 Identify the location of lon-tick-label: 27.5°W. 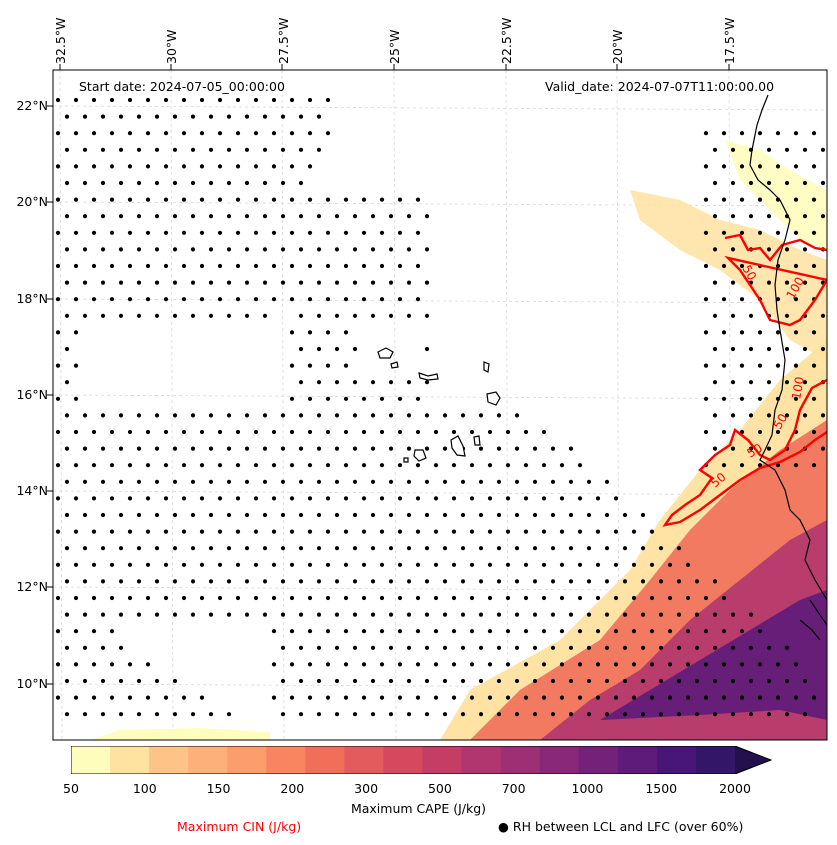
(283, 40).